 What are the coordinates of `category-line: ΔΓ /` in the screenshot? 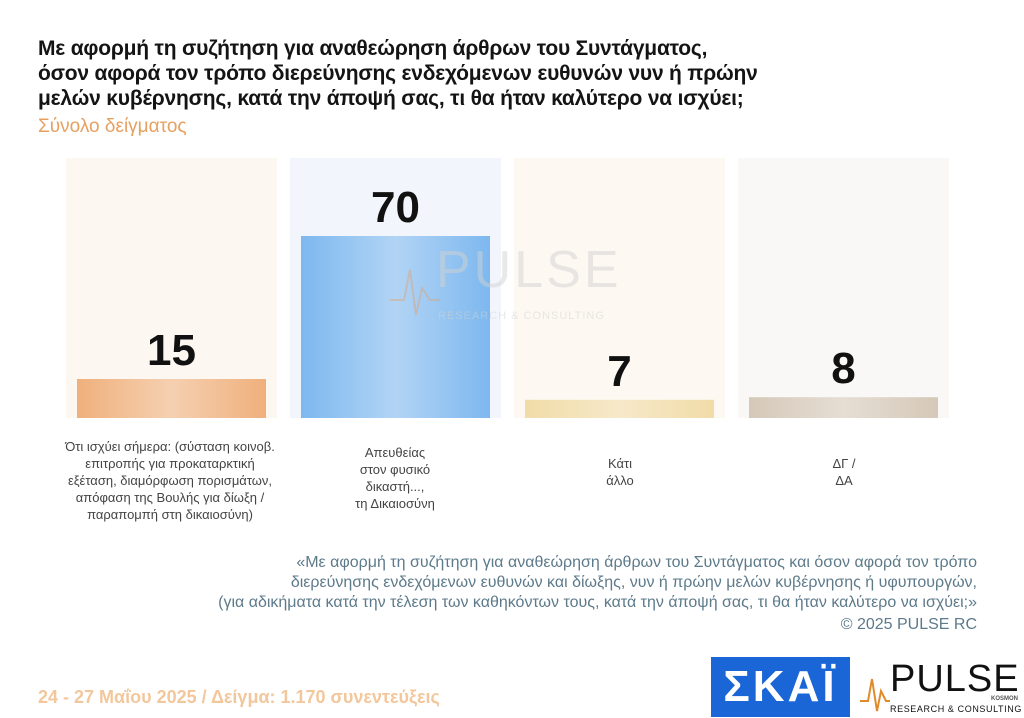 It's located at (844, 463).